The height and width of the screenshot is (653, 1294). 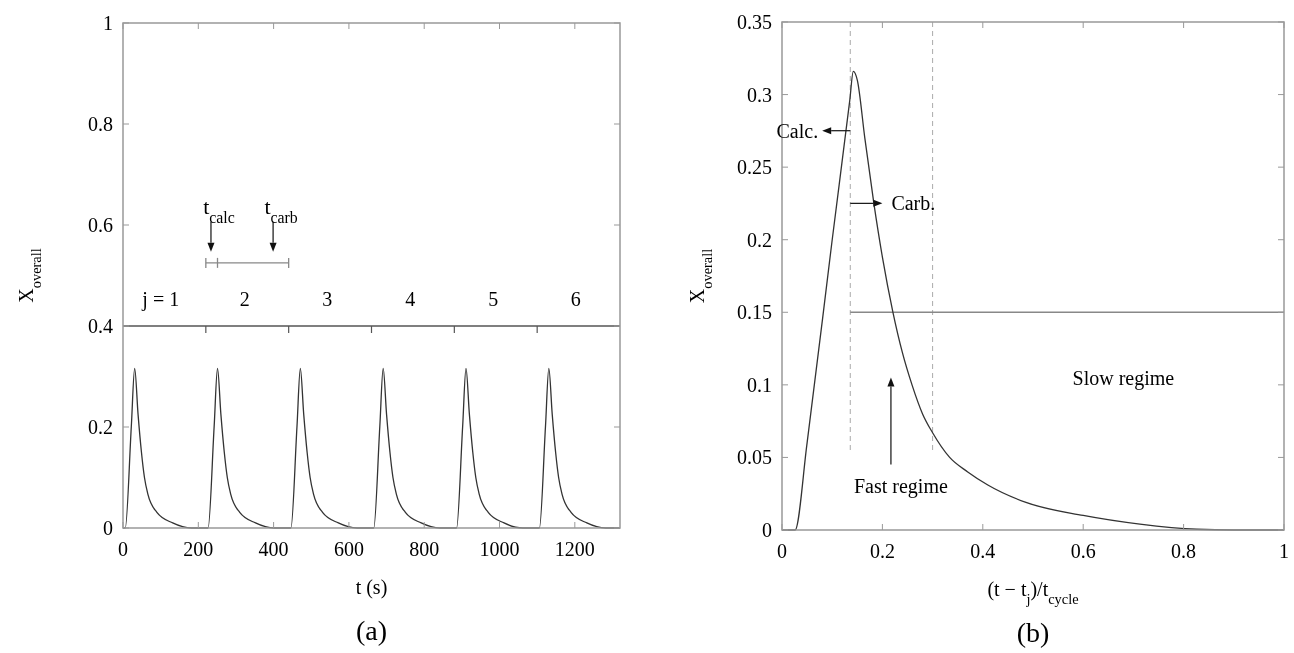 I want to click on annotation: 3, so click(x=327, y=298).